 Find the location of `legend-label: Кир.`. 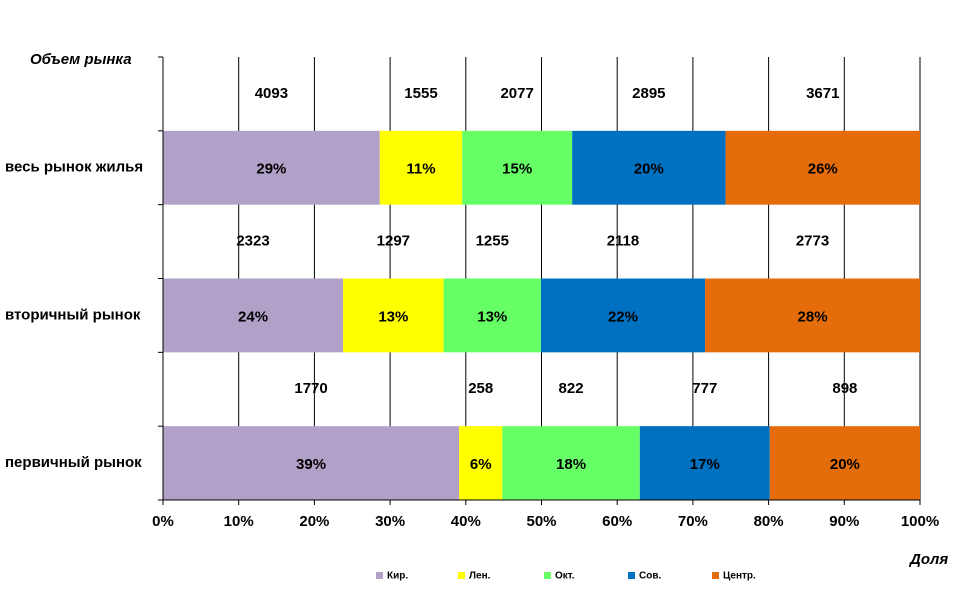

legend-label: Кир. is located at coordinates (397, 576).